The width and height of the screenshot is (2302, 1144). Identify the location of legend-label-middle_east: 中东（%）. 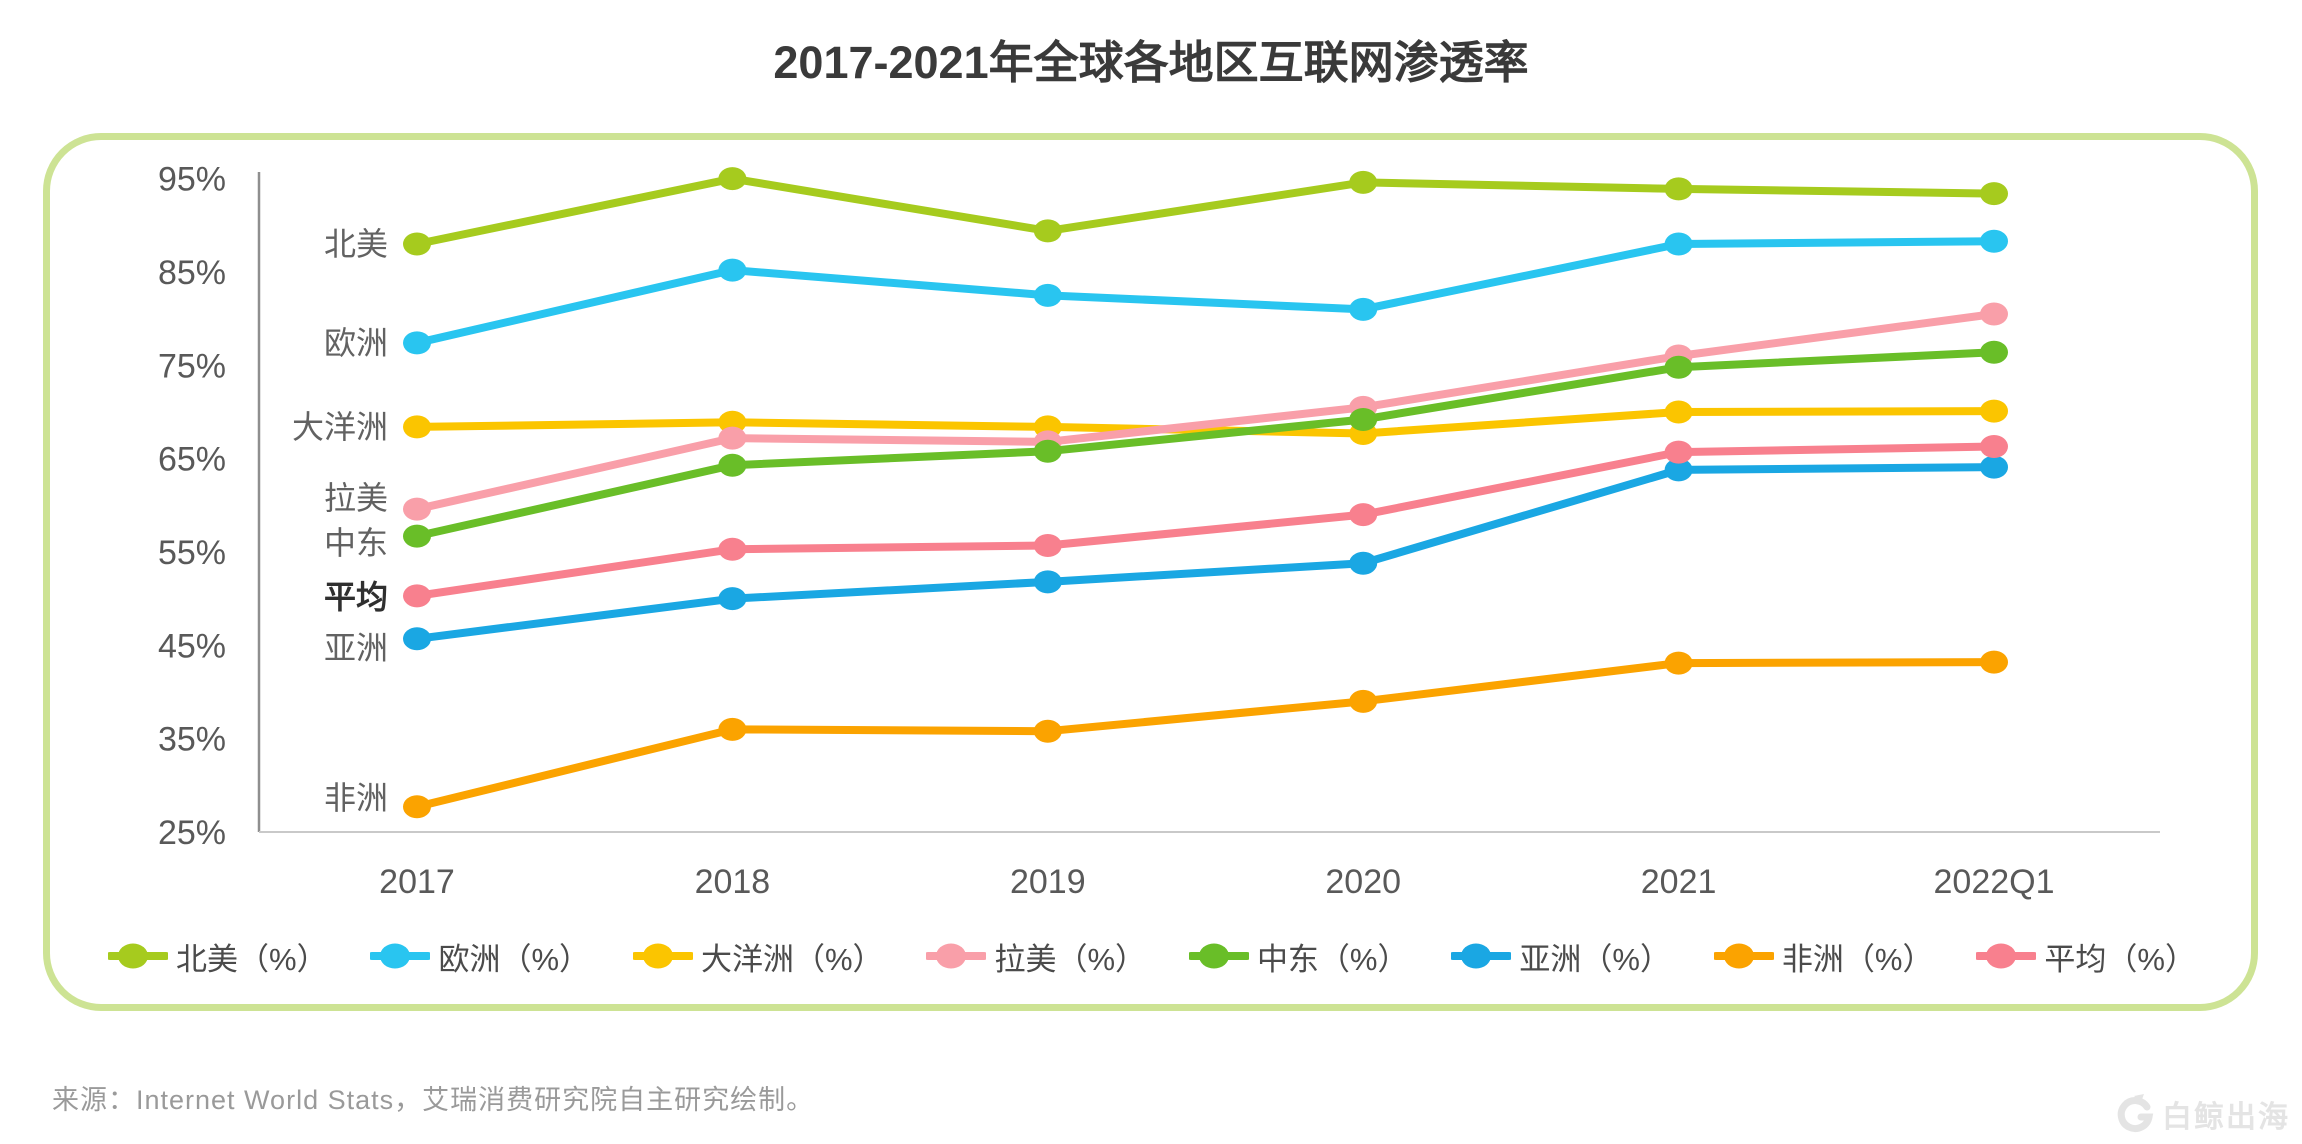
(1332, 959).